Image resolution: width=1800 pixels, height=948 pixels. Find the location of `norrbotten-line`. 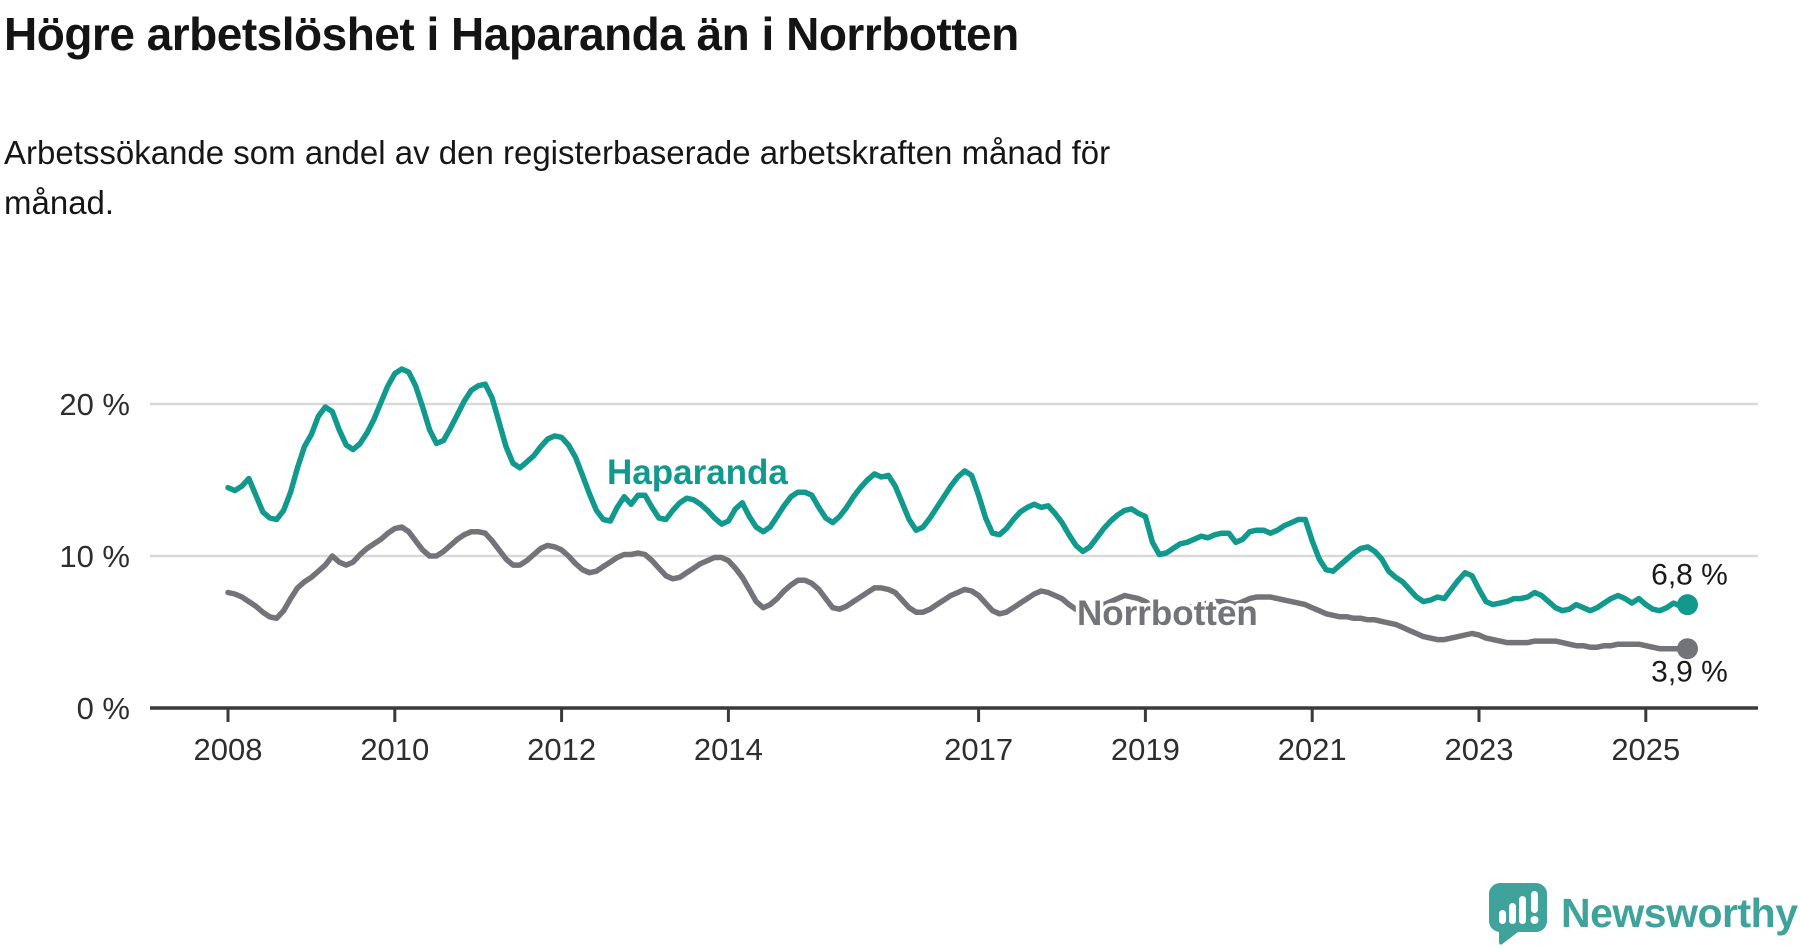

norrbotten-line is located at coordinates (958, 588).